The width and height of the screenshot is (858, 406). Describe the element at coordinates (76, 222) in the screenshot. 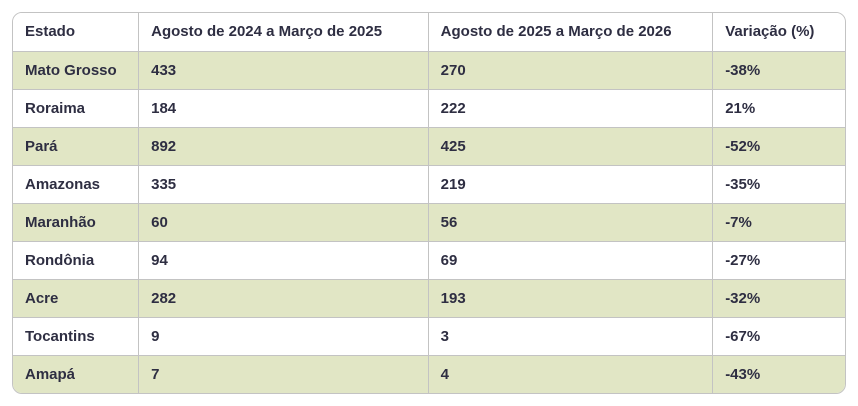

I see `cell-estado: Maranhão` at that location.